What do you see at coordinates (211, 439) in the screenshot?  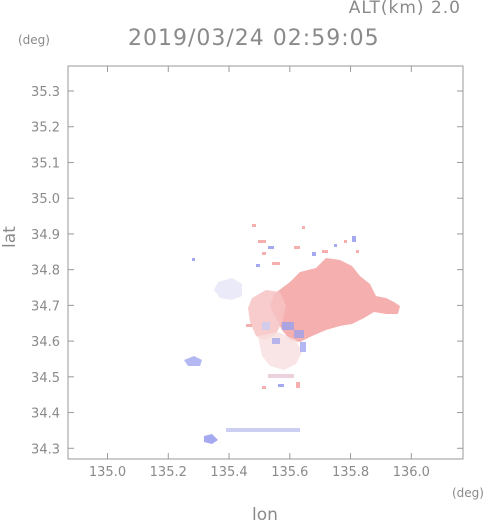 I see `negative-echo-blob` at bounding box center [211, 439].